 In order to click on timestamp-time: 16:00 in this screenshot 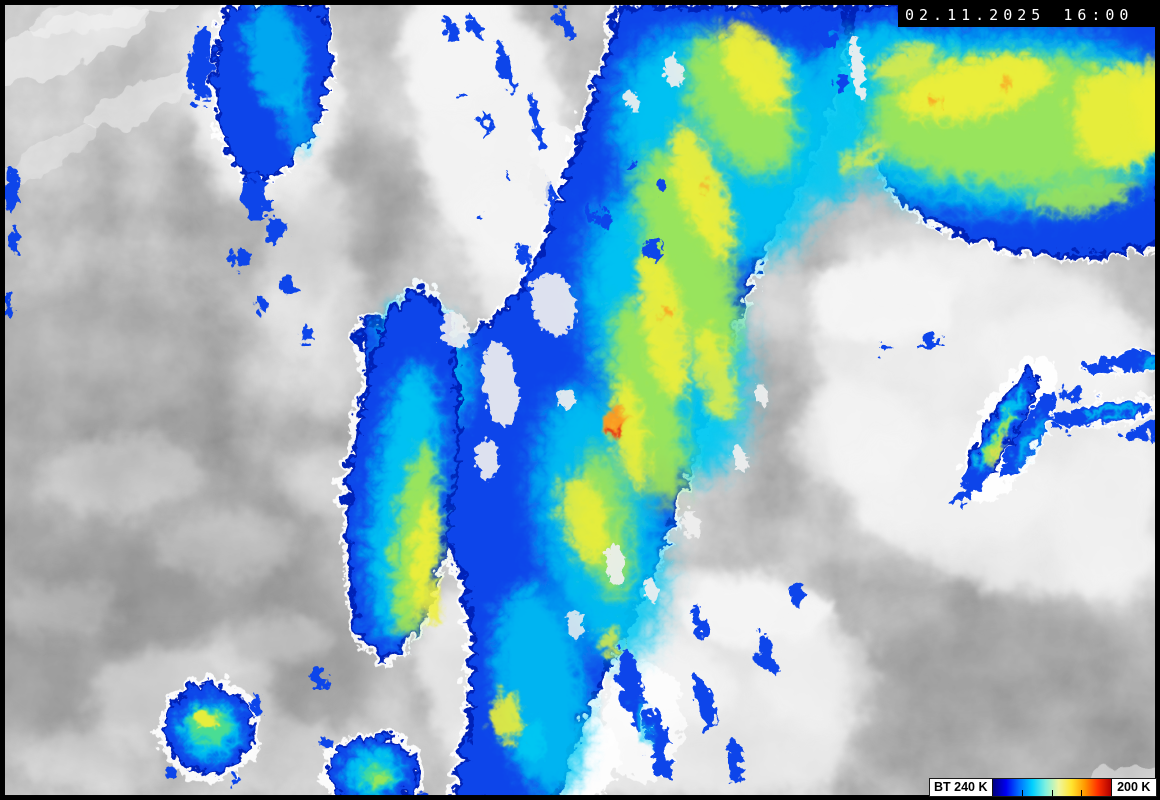, I will do `click(1098, 15)`.